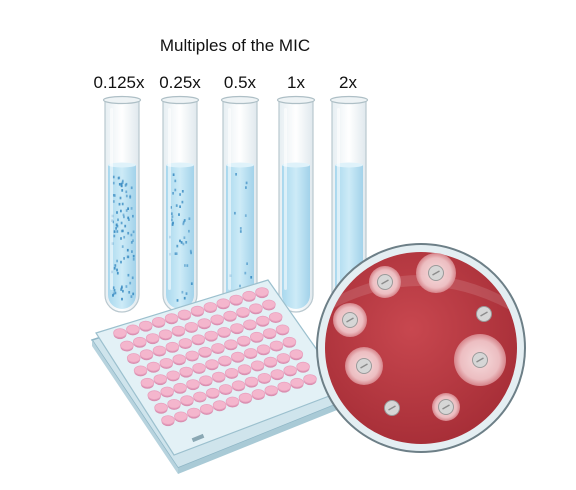  What do you see at coordinates (392, 408) in the screenshot?
I see `disk-mark` at bounding box center [392, 408].